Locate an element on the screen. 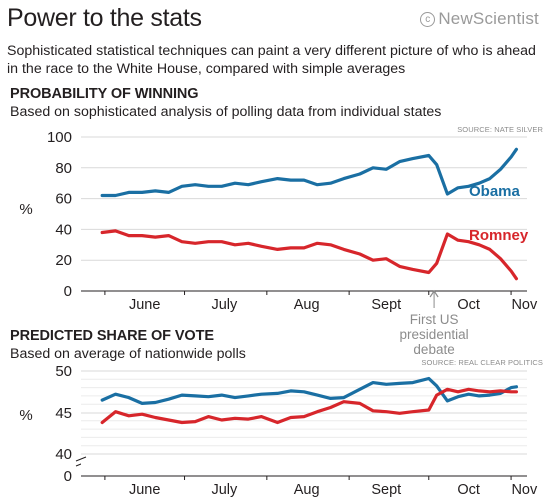 The width and height of the screenshot is (553, 500). brand-logo: c NewScientist is located at coordinates (479, 19).